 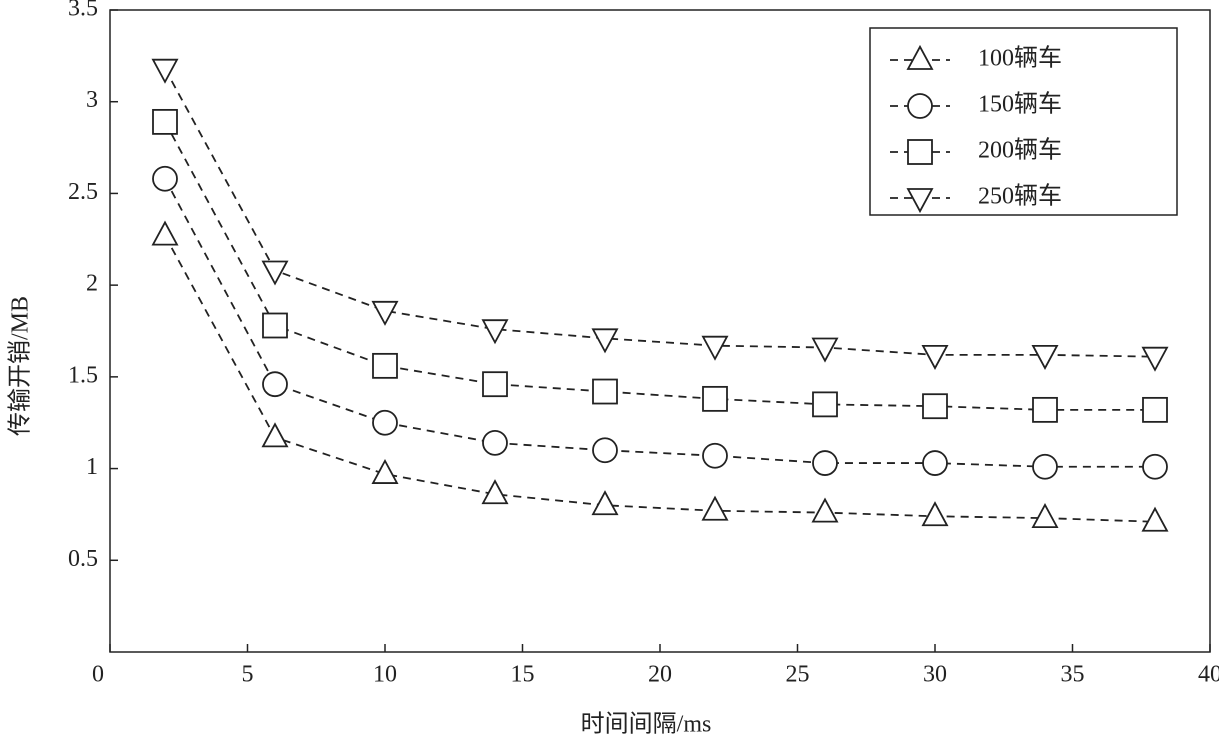 What do you see at coordinates (1020, 58) in the screenshot?
I see `legend-label: 100辆车` at bounding box center [1020, 58].